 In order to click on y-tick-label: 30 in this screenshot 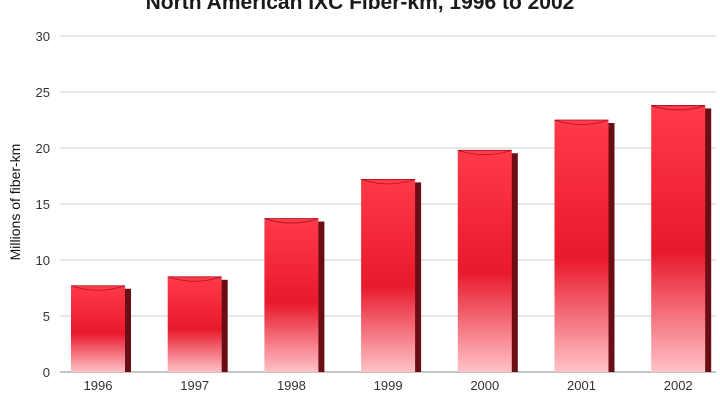, I will do `click(43, 36)`.